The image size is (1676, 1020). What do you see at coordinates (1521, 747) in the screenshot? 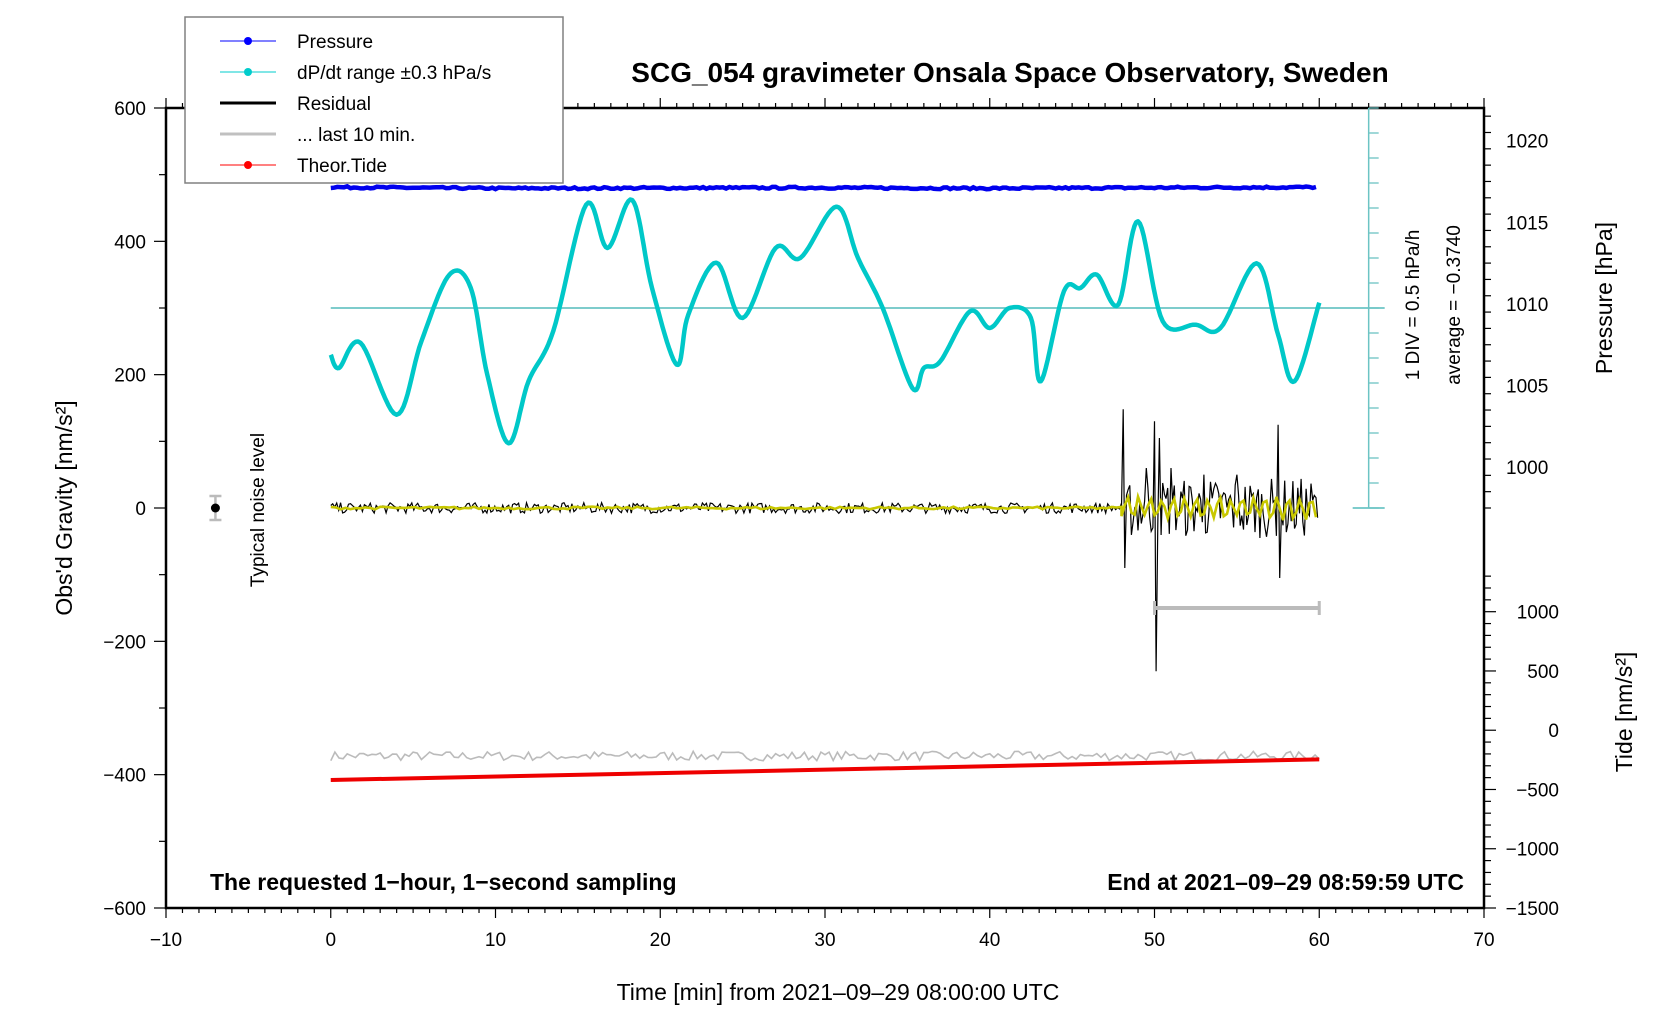
I see `y-axis-tide: 1000 500 0 −500 −1000 −1500` at bounding box center [1521, 747].